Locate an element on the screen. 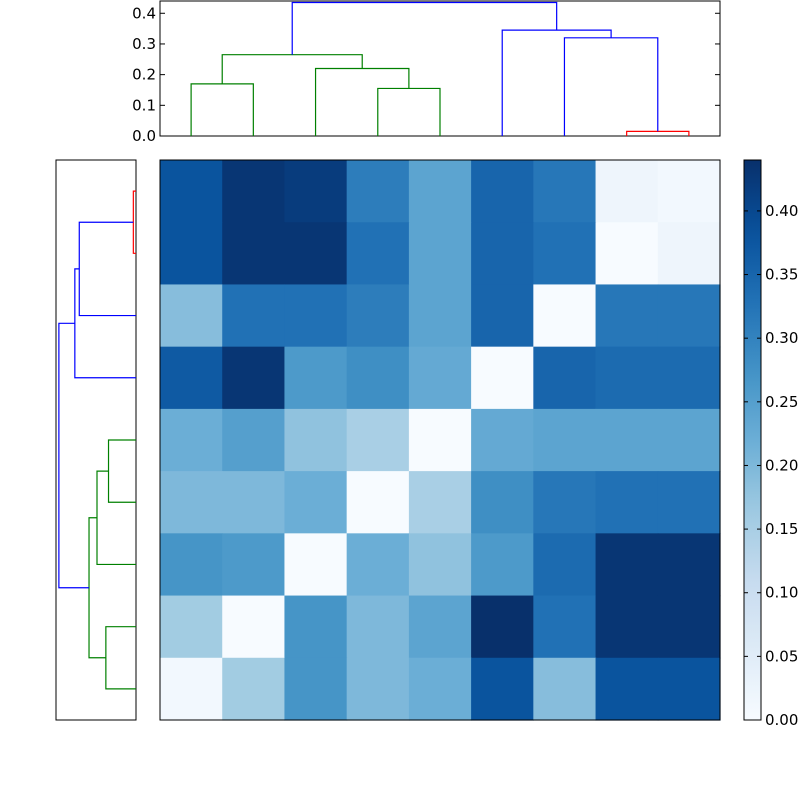 Image resolution: width=800 pixels, height=800 pixels. colorbar-tick-label: 0.35 is located at coordinates (781, 275).